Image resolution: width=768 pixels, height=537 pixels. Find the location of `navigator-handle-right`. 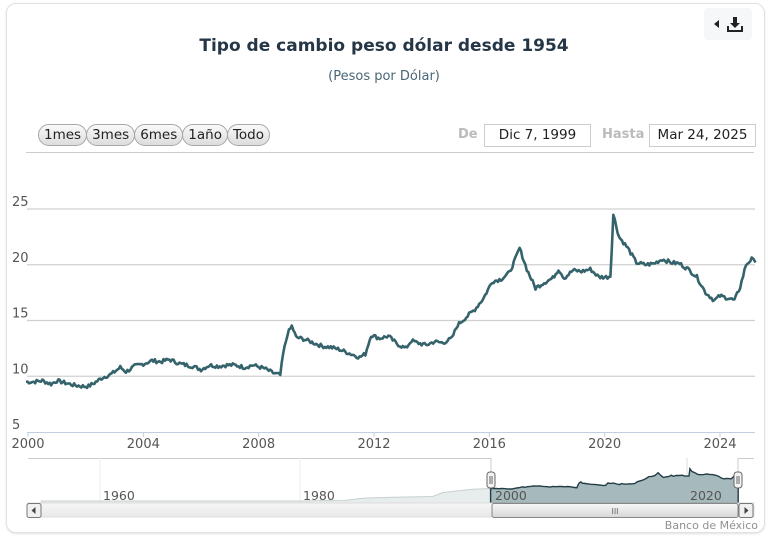

navigator-handle-right is located at coordinates (738, 480).